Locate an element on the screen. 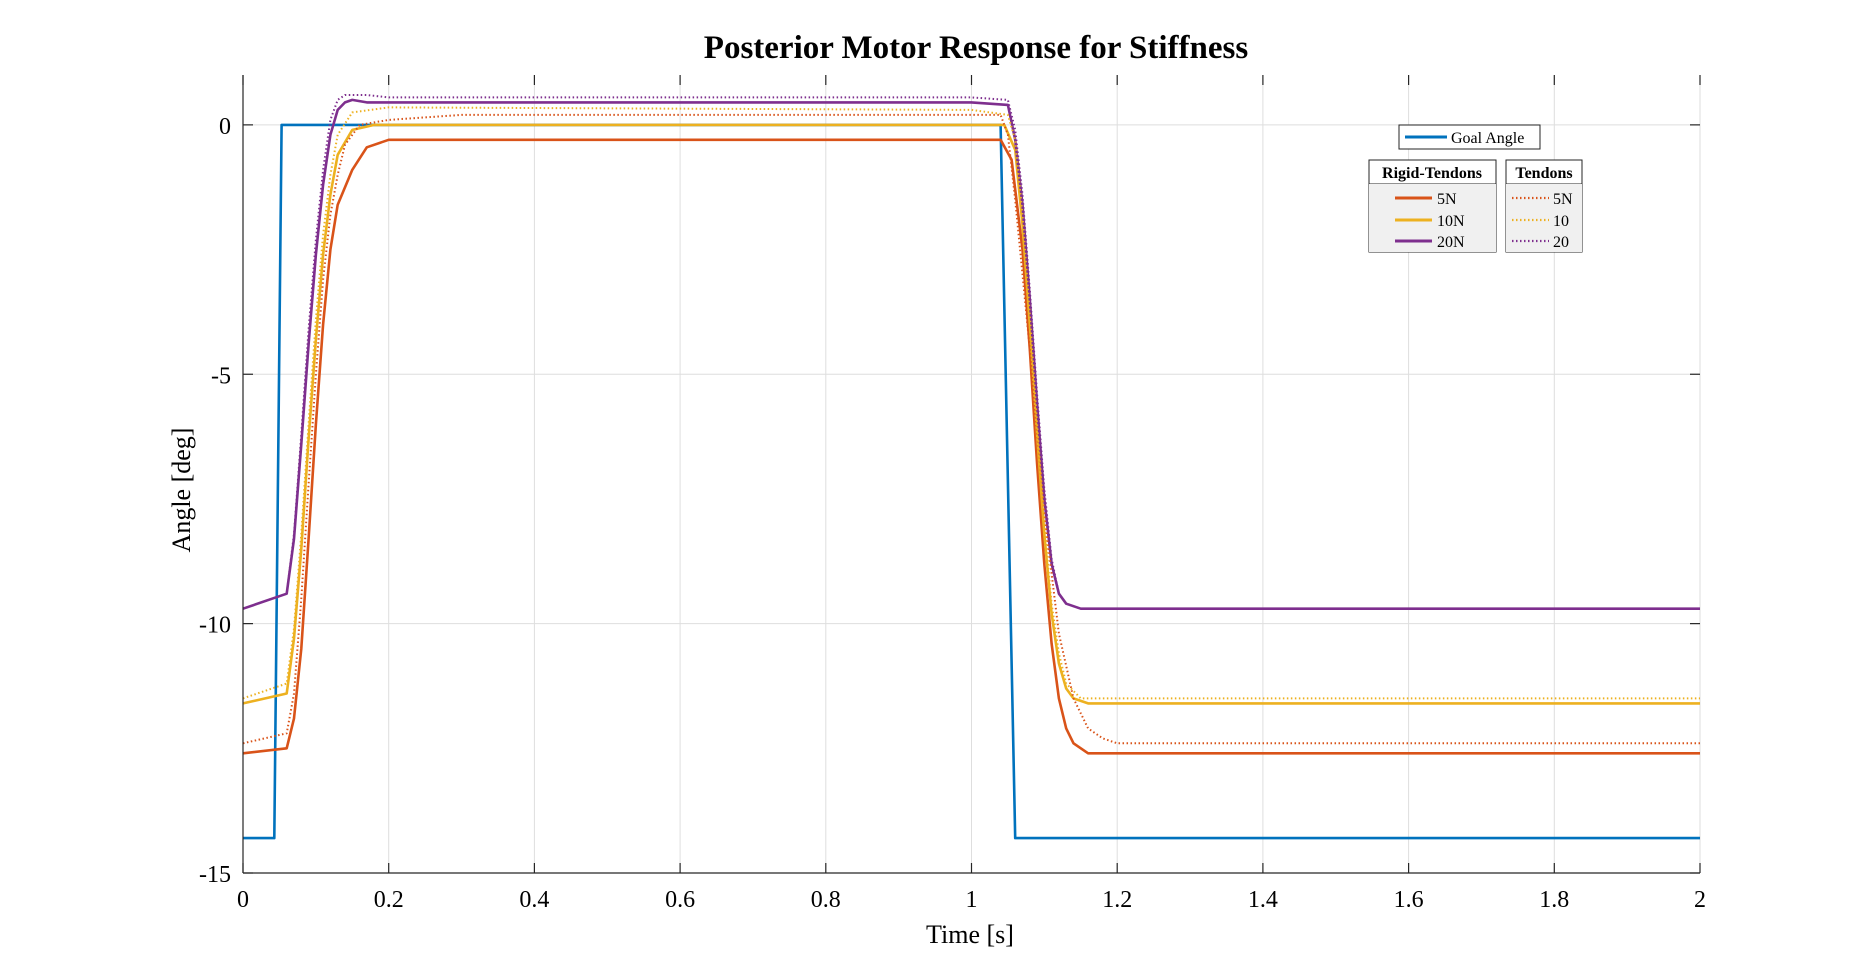 The image size is (1853, 970). legend-rigid-label-20n: 20N is located at coordinates (1451, 242).